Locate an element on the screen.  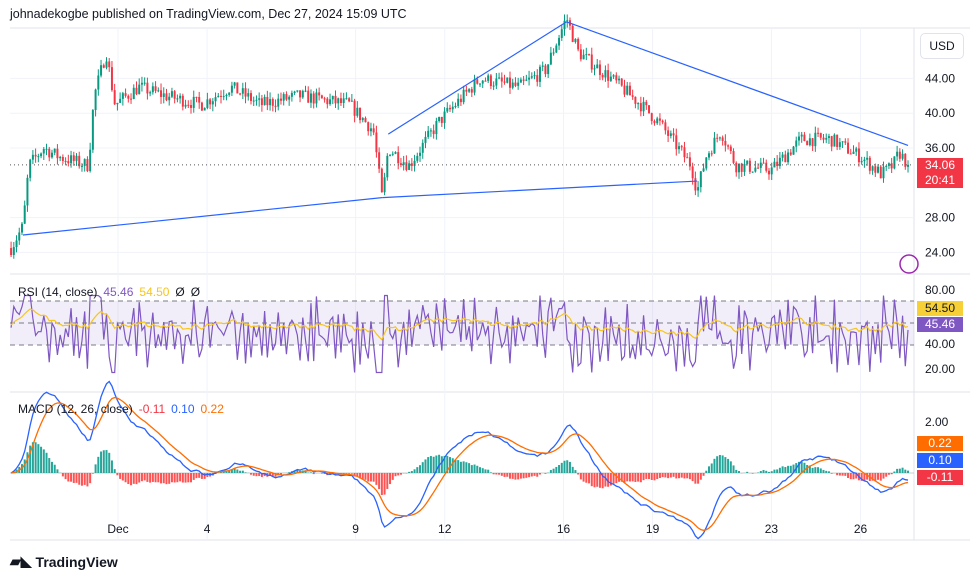
footer-brand: TradingView is located at coordinates (76, 561).